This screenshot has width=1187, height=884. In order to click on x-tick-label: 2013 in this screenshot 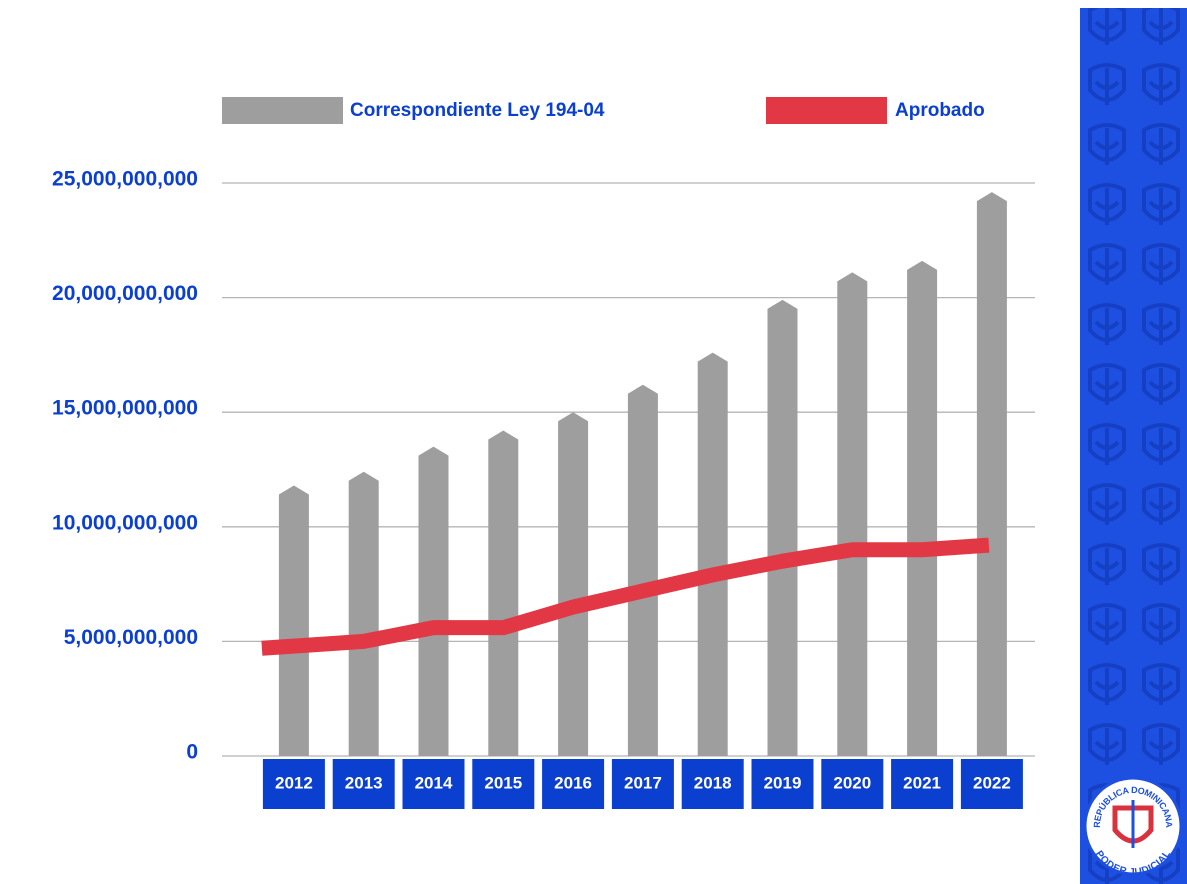, I will do `click(364, 782)`.